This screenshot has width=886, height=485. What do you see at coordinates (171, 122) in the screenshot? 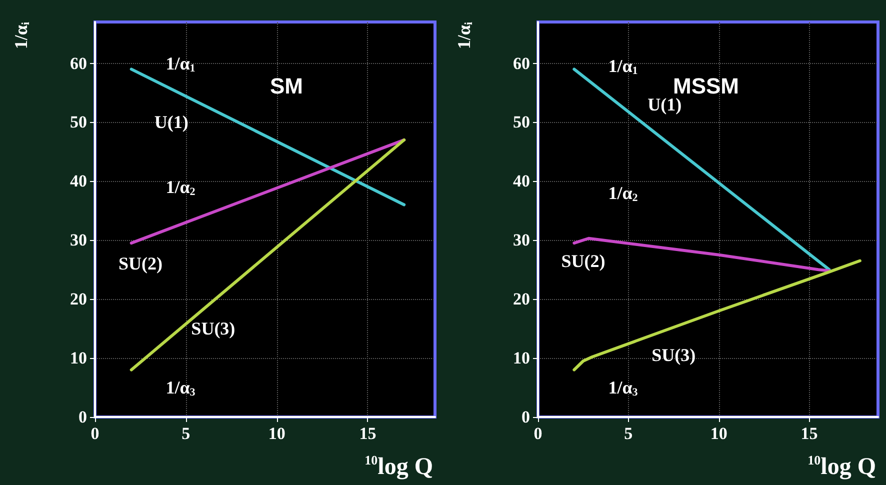
I see `annotation: U(1)` at bounding box center [171, 122].